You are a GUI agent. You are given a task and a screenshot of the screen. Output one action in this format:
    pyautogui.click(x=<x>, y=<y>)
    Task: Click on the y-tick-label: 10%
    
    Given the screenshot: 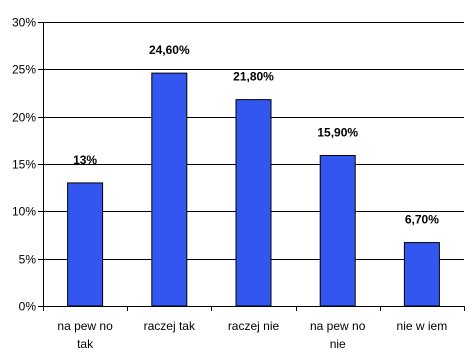 What is the action you would take?
    pyautogui.click(x=24, y=212)
    